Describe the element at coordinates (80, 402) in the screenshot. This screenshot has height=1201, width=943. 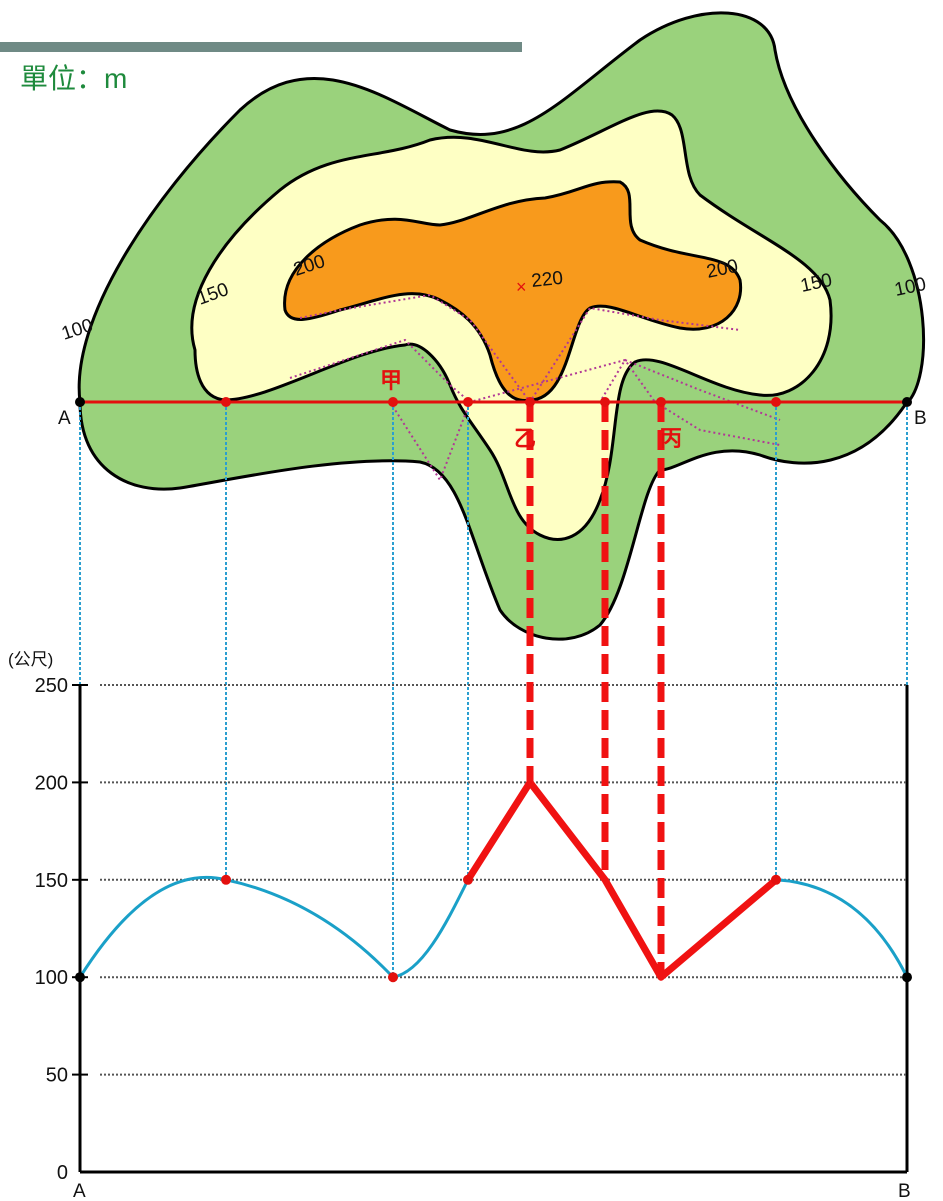
I see `section-point-a` at that location.